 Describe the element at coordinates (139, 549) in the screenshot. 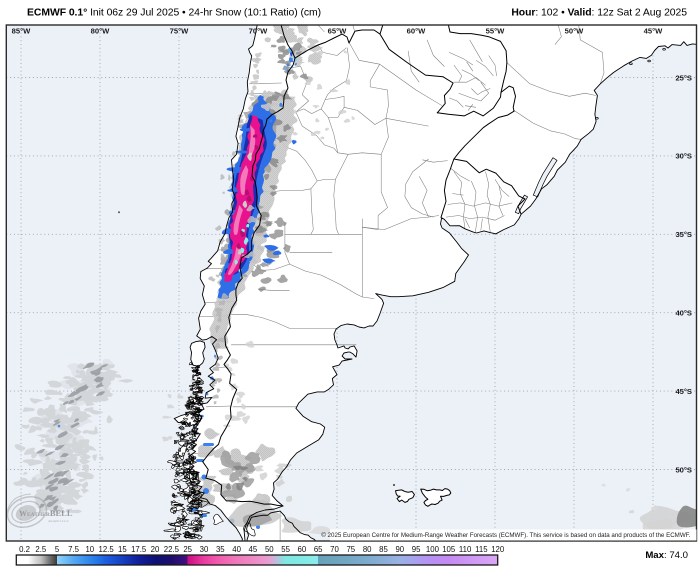

I see `svg-text: 17.5` at that location.